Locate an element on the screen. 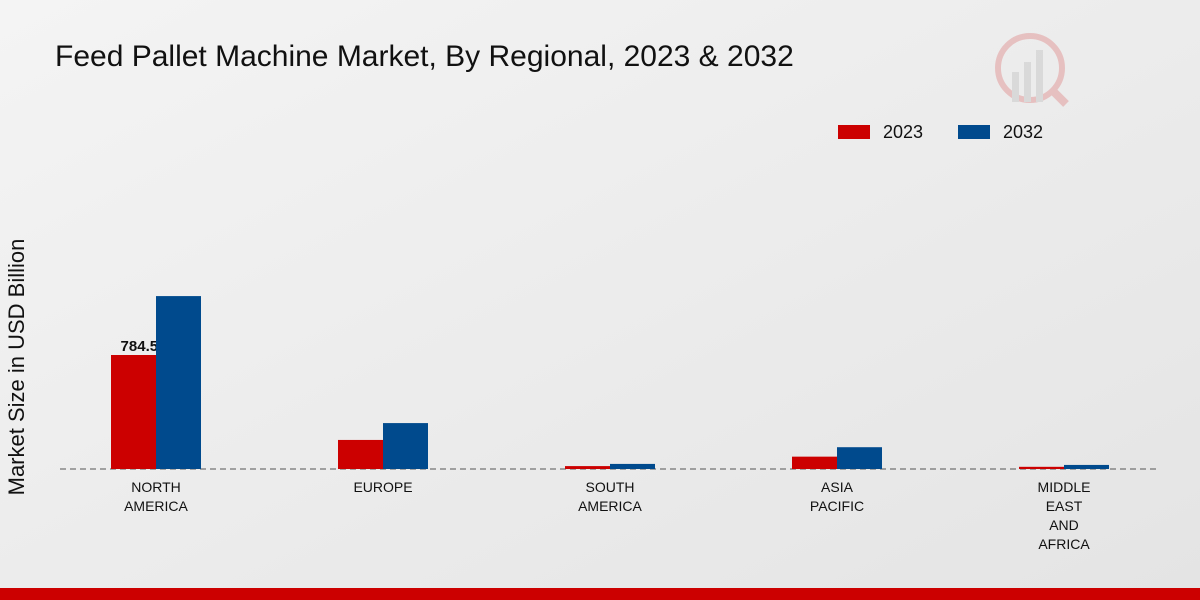 This screenshot has width=1200, height=600. x-tick-label: MIDDLE EAST AND AFRICA is located at coordinates (1064, 515).